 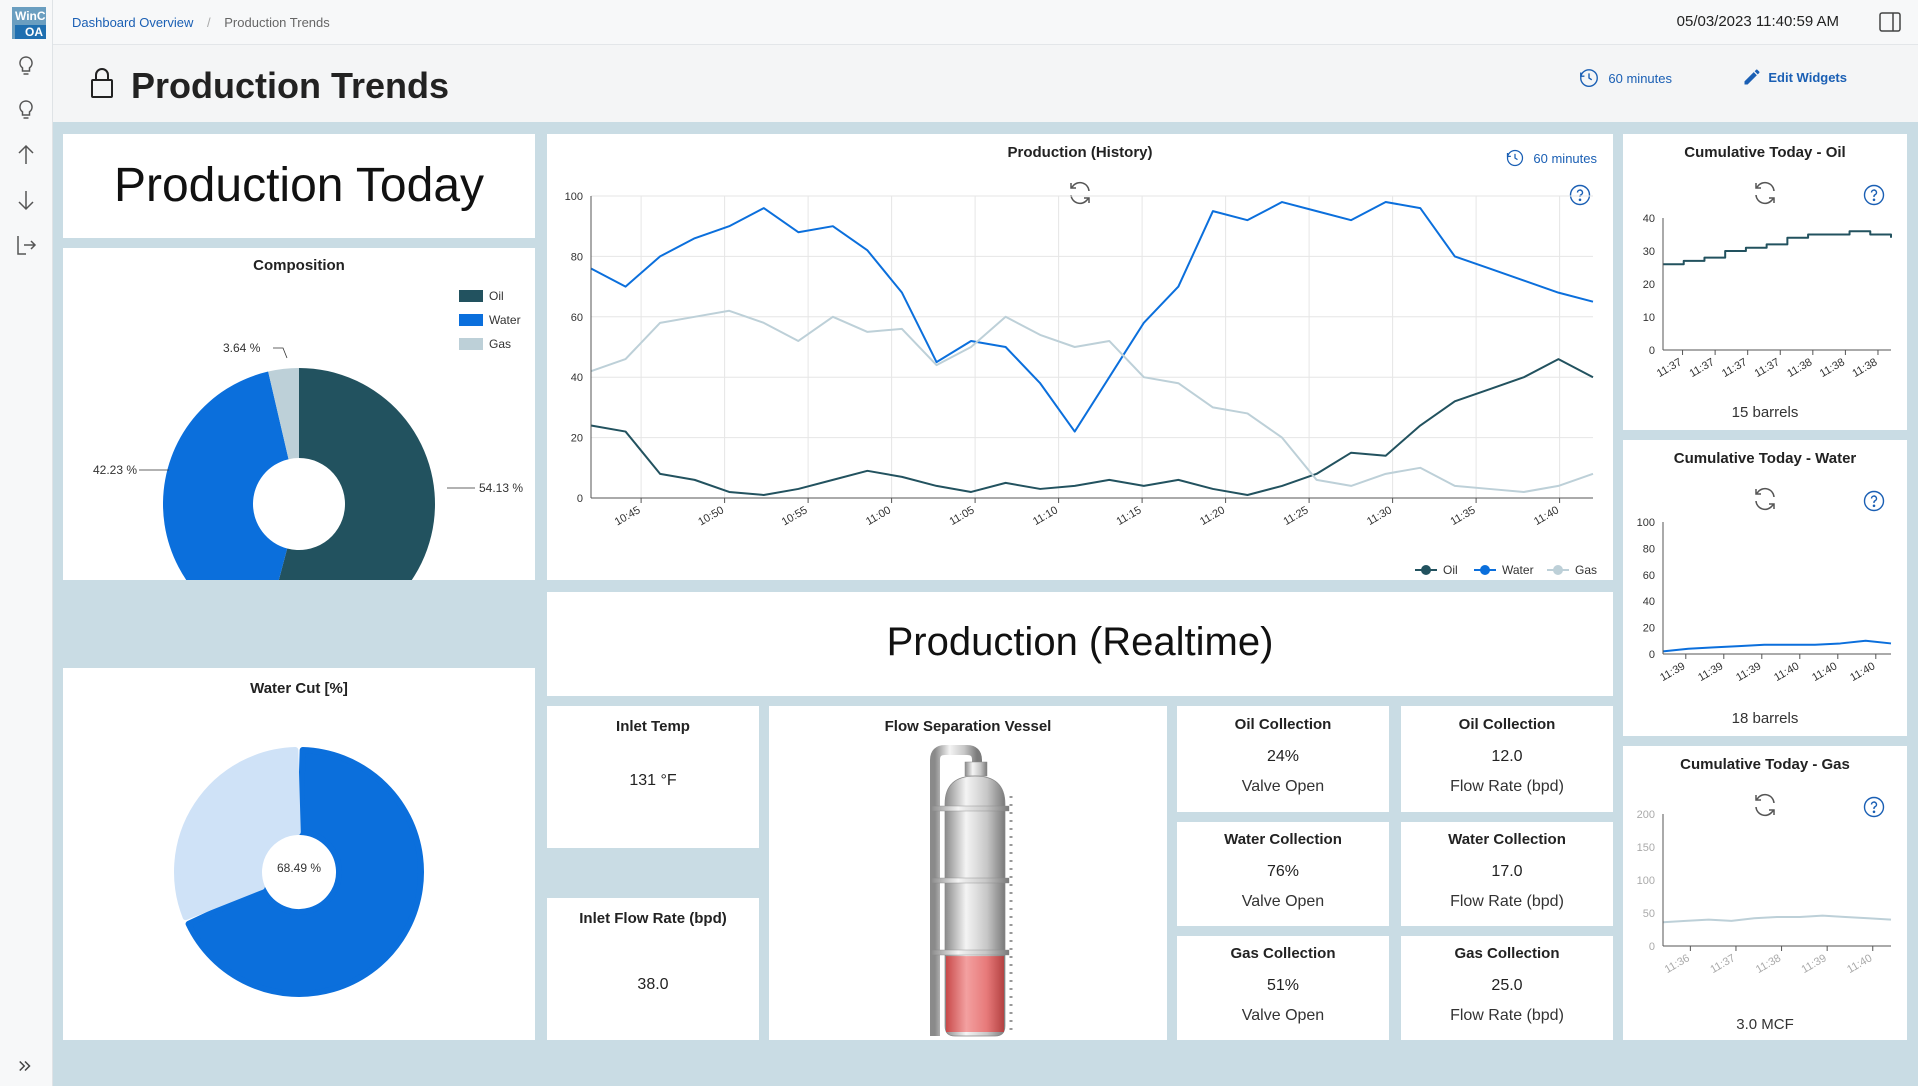 What do you see at coordinates (1507, 786) in the screenshot?
I see `oil-flow-label: Flow Rate (bpd)` at bounding box center [1507, 786].